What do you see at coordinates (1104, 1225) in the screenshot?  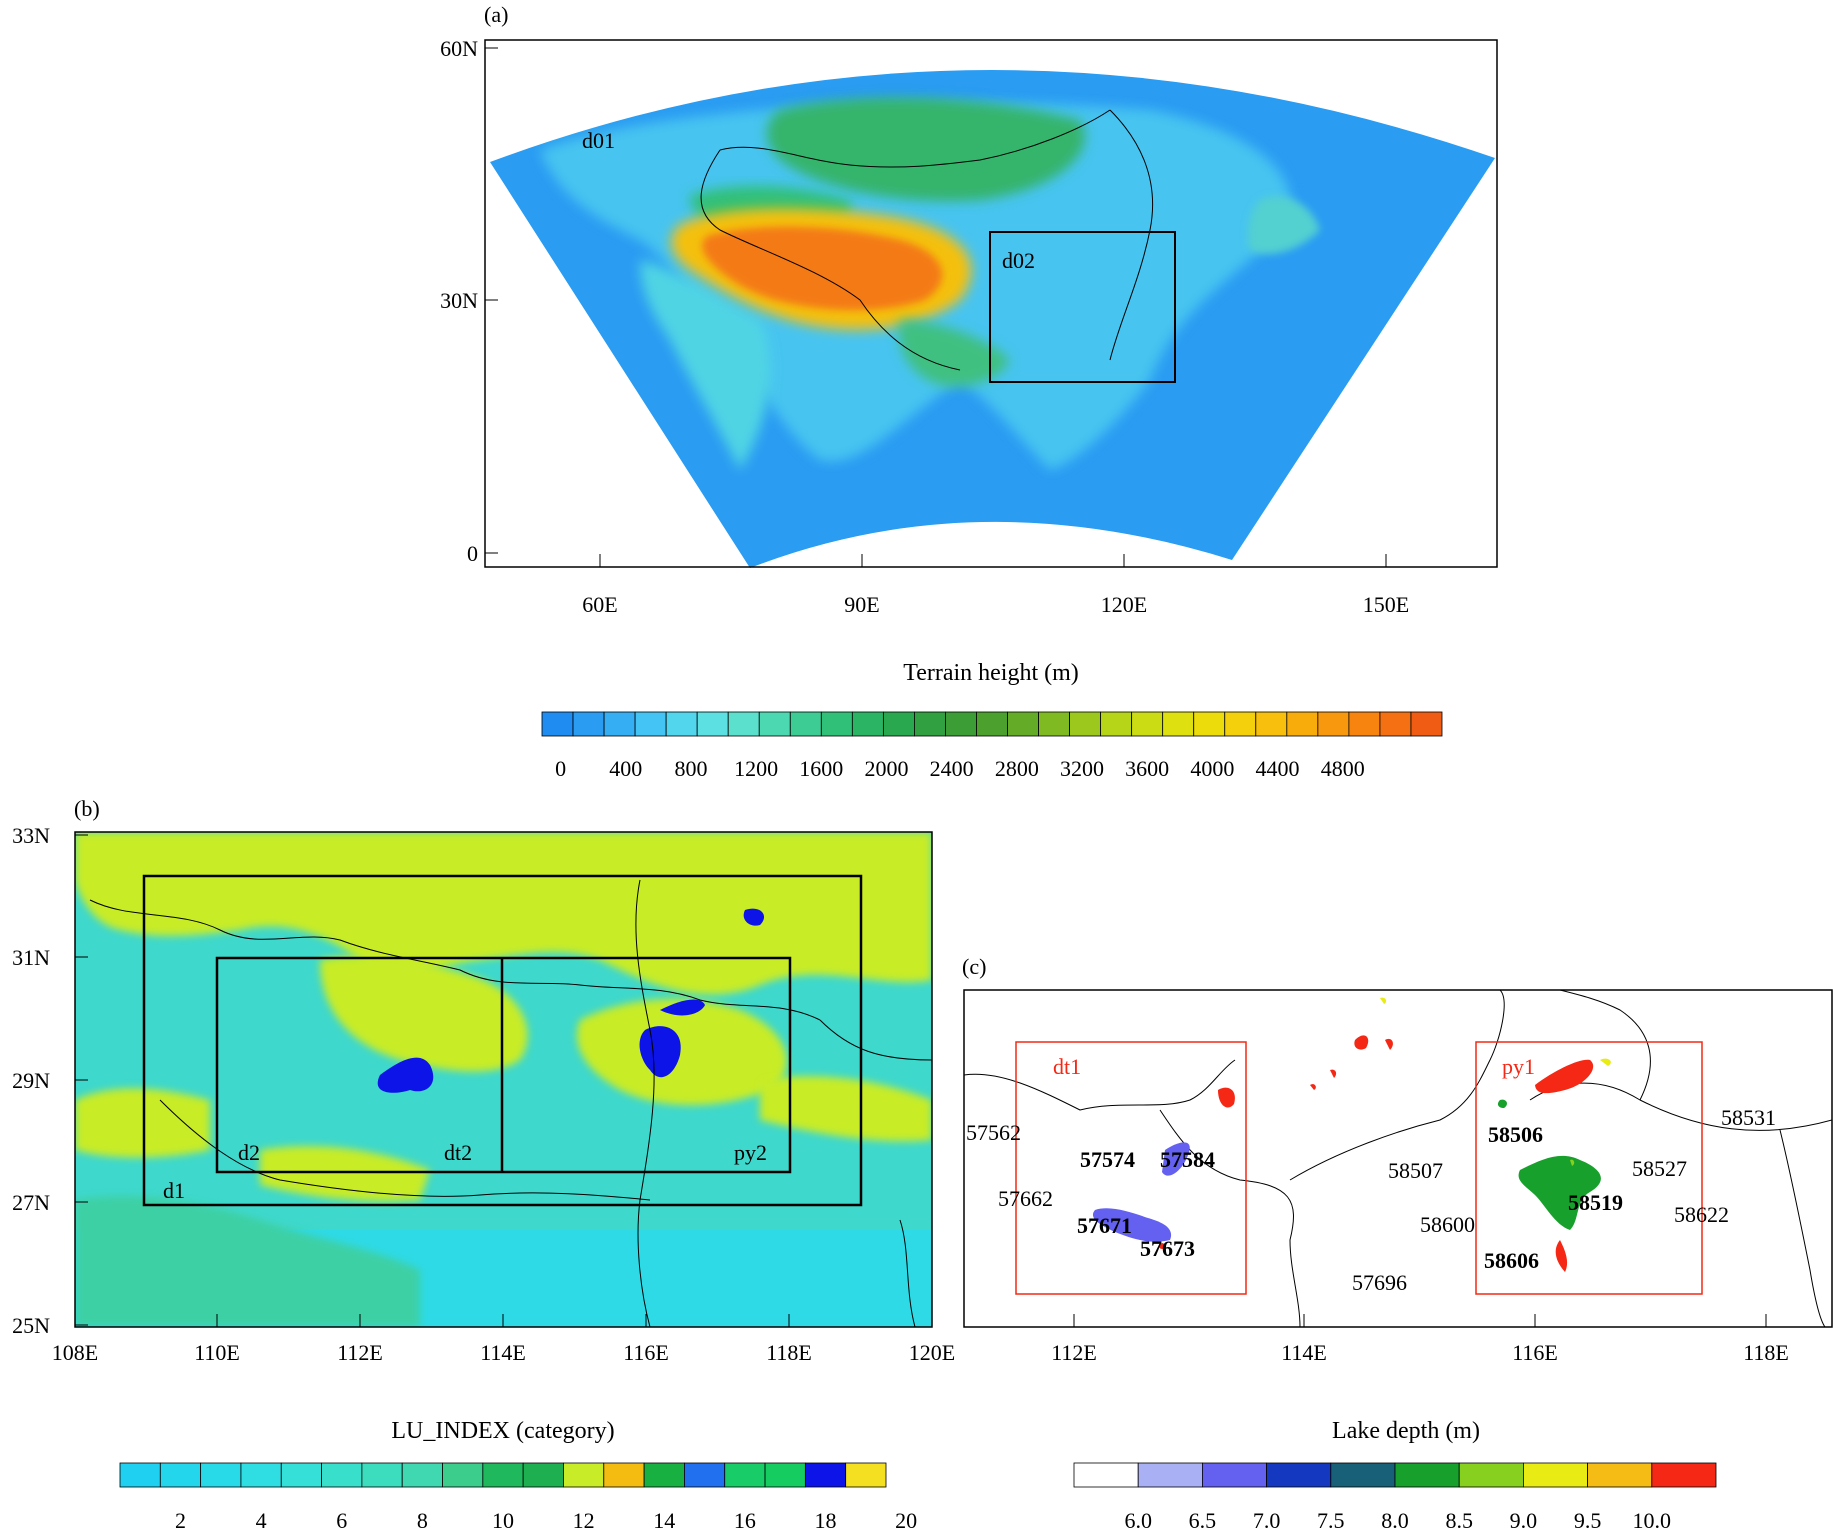 I see `station-57671: 57671` at bounding box center [1104, 1225].